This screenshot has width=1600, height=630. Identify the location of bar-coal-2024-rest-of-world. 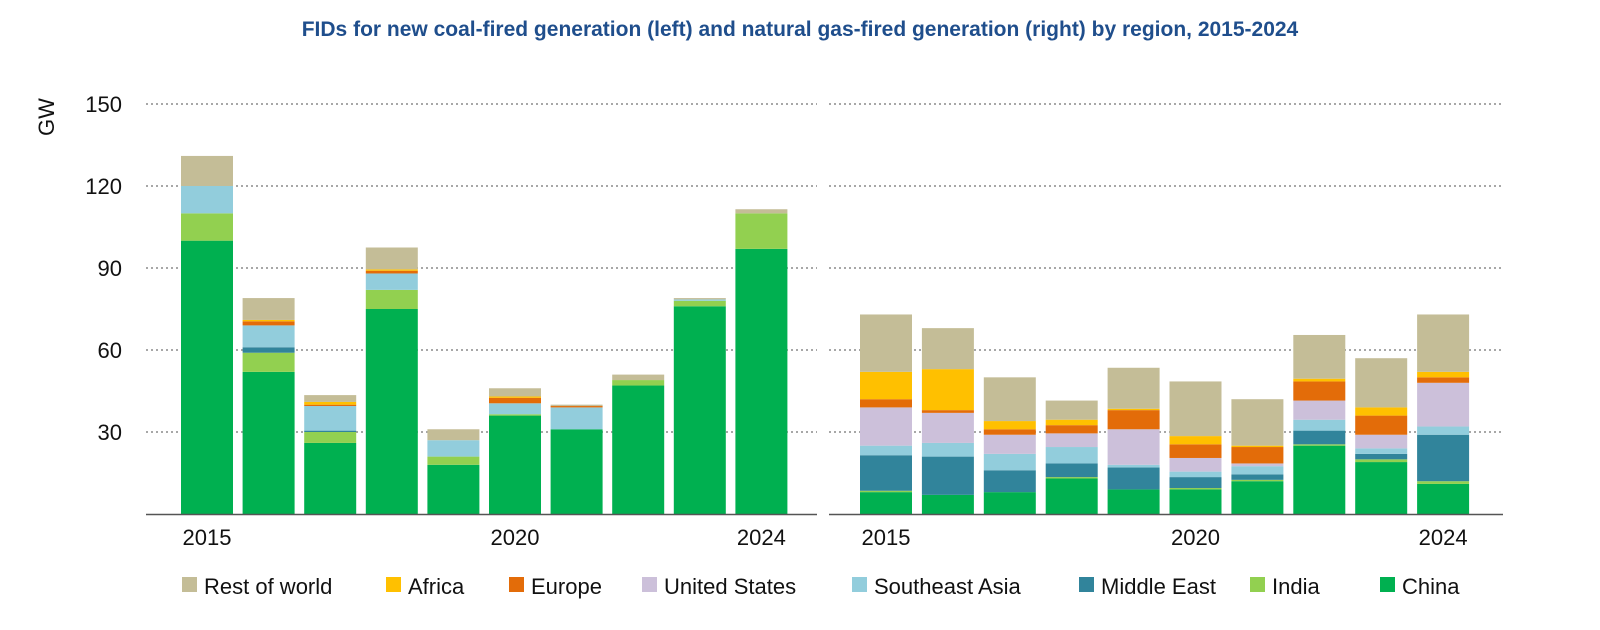
(761, 211).